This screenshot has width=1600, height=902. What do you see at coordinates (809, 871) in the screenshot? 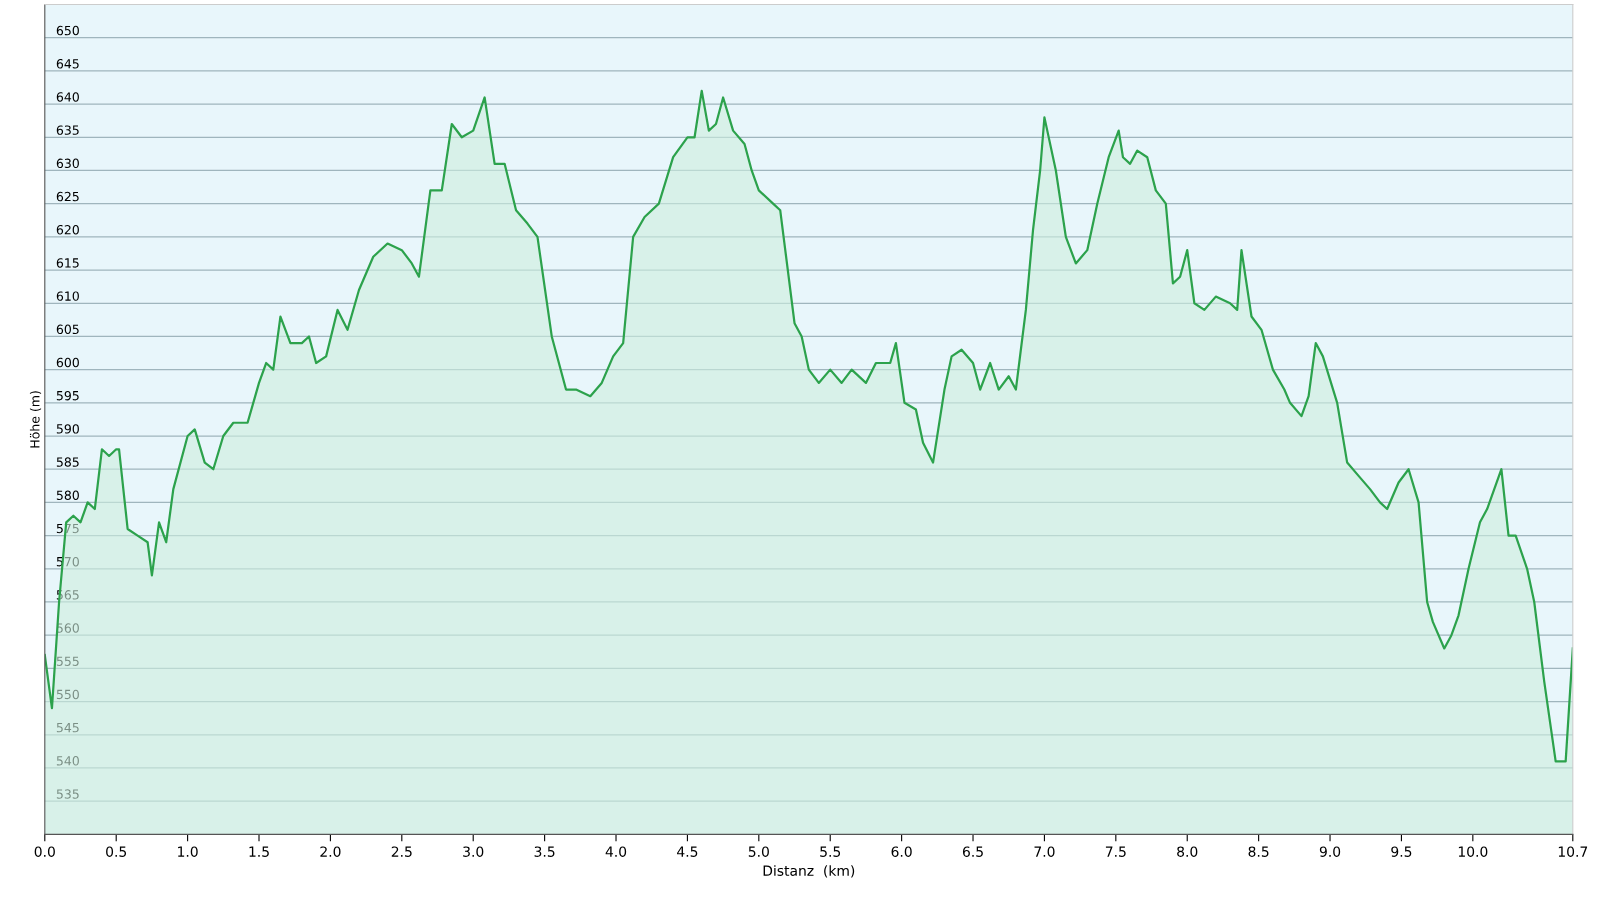
I see `x-axis-title: Distanz (km)` at bounding box center [809, 871].